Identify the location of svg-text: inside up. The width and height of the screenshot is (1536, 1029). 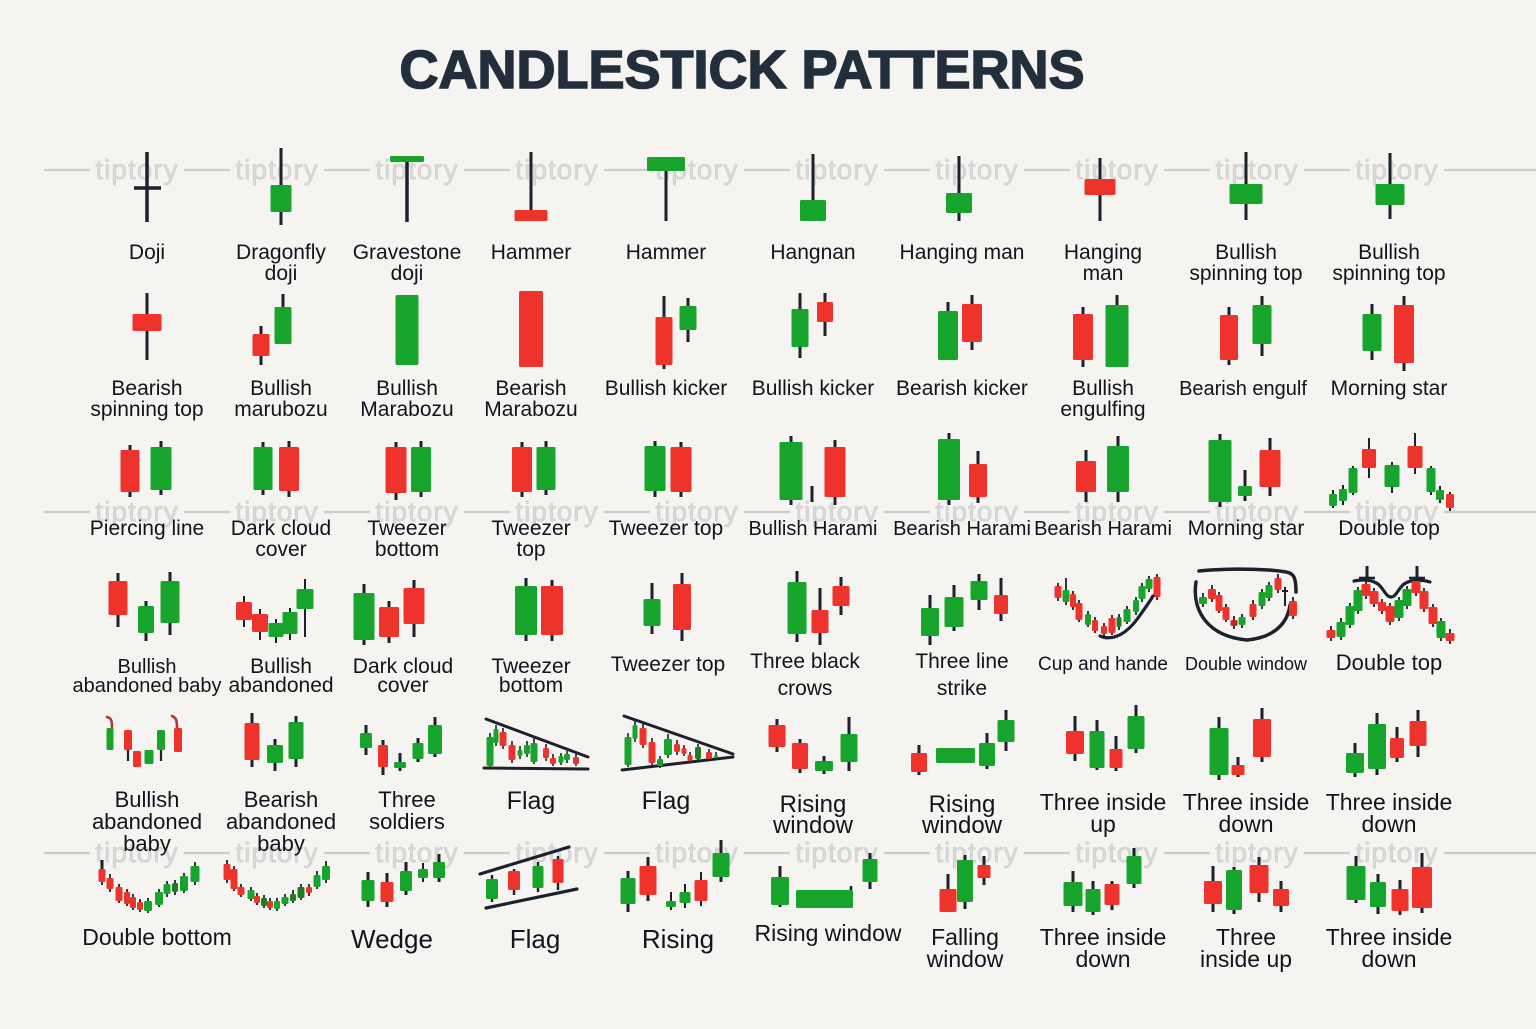
(1246, 959).